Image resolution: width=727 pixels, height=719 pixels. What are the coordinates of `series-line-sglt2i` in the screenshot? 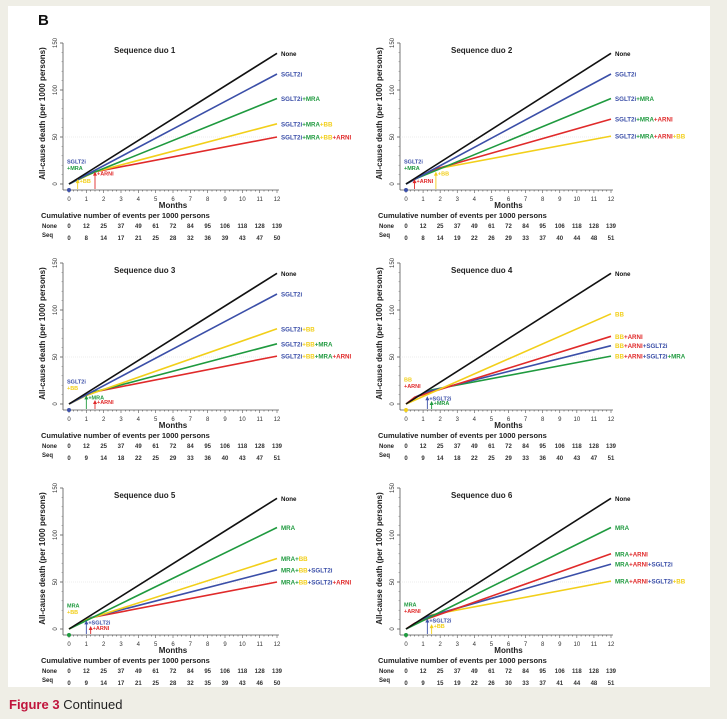 It's located at (508, 129).